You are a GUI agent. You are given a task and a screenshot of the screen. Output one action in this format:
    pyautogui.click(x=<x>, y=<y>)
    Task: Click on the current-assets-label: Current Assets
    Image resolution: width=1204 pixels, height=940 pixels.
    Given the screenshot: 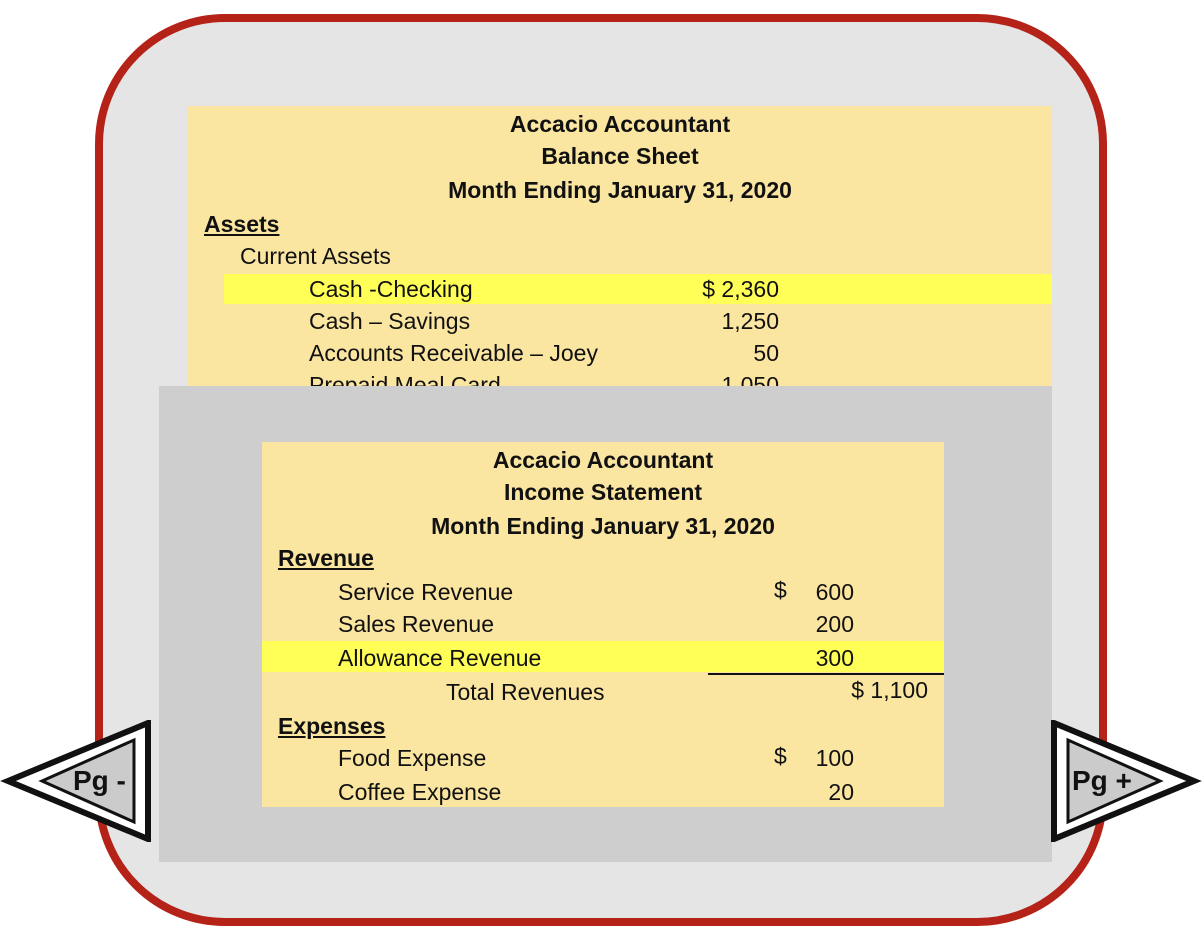 What is the action you would take?
    pyautogui.click(x=315, y=256)
    